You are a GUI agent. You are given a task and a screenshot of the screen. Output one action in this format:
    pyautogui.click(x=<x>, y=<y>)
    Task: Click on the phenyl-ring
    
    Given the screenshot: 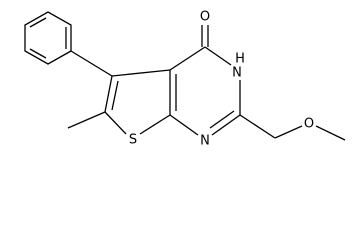 What is the action you would take?
    pyautogui.click(x=48, y=38)
    